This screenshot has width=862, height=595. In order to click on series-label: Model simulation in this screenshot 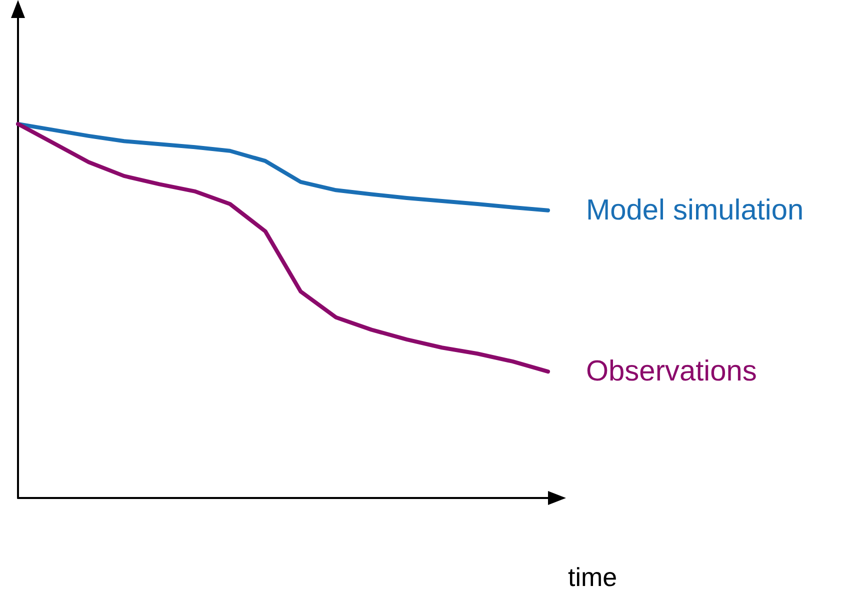, I will do `click(695, 210)`.